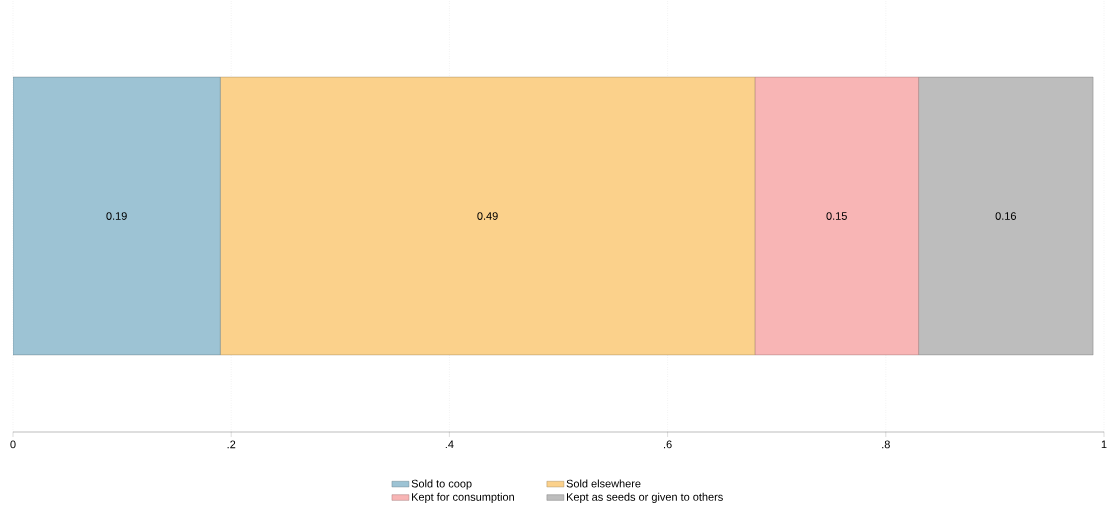  Describe the element at coordinates (886, 444) in the screenshot. I see `x-tick-label: .8` at that location.